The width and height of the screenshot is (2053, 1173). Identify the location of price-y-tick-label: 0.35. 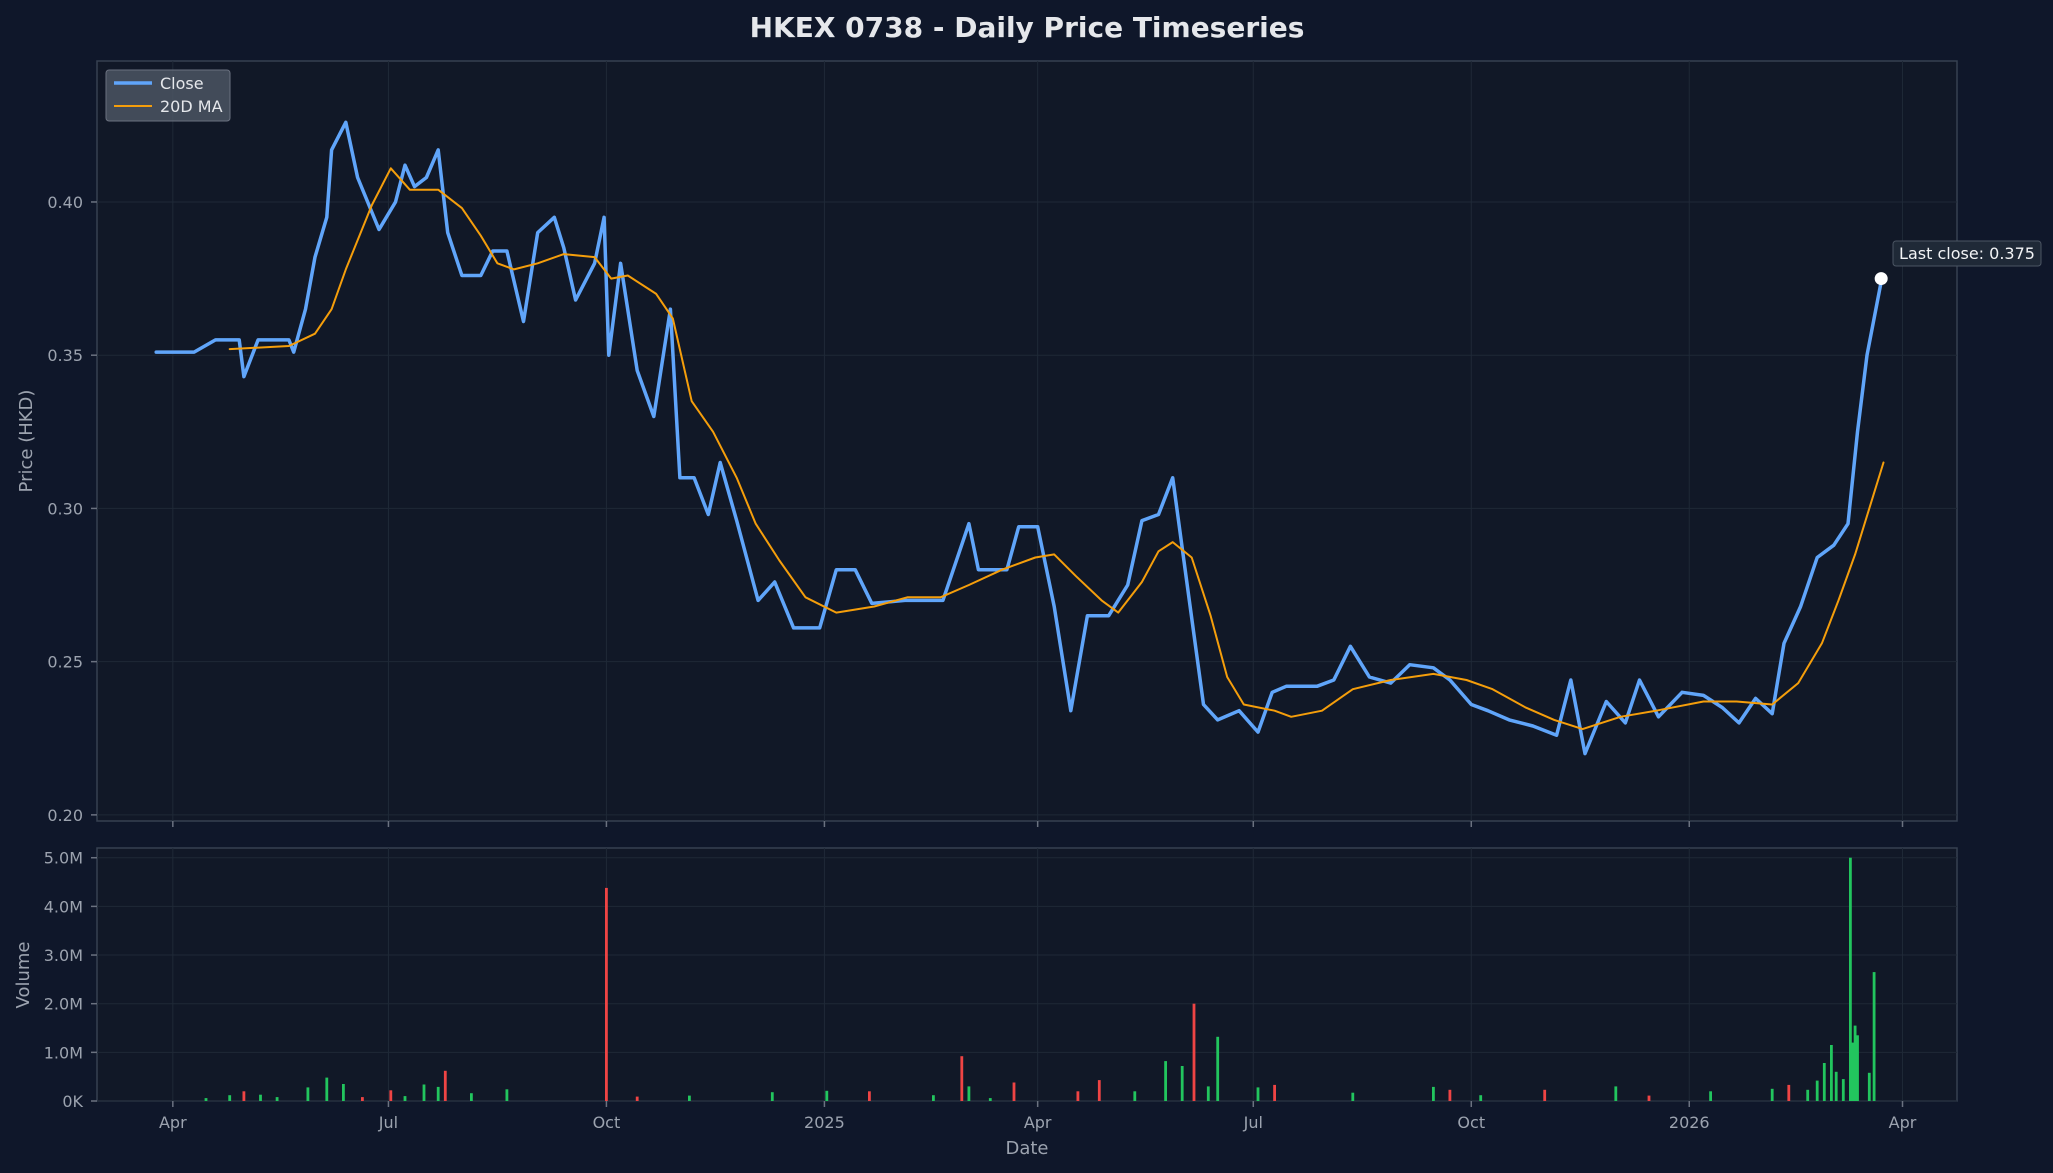
(65, 355).